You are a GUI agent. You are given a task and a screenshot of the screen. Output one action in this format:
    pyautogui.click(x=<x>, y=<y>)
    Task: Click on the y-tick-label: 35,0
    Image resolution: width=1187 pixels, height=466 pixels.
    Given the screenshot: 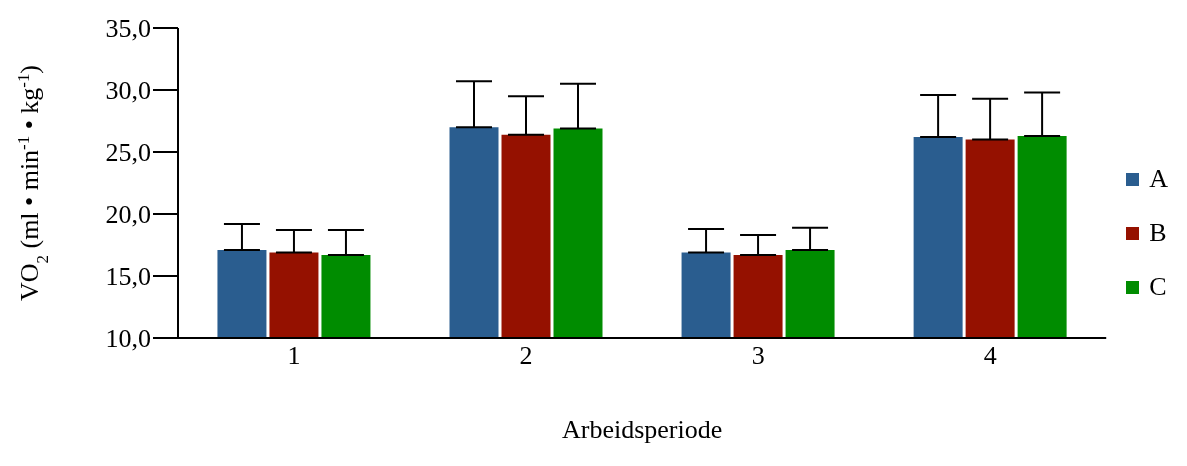 What is the action you would take?
    pyautogui.click(x=128, y=29)
    